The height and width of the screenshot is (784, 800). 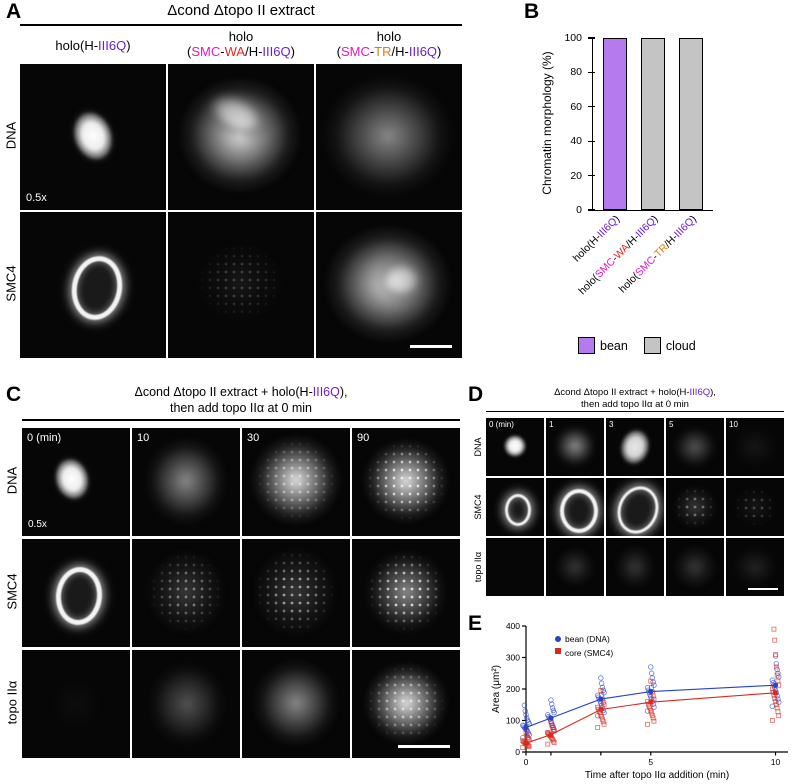 I want to click on panel-c-row-label-dna: DNA, so click(x=12, y=480).